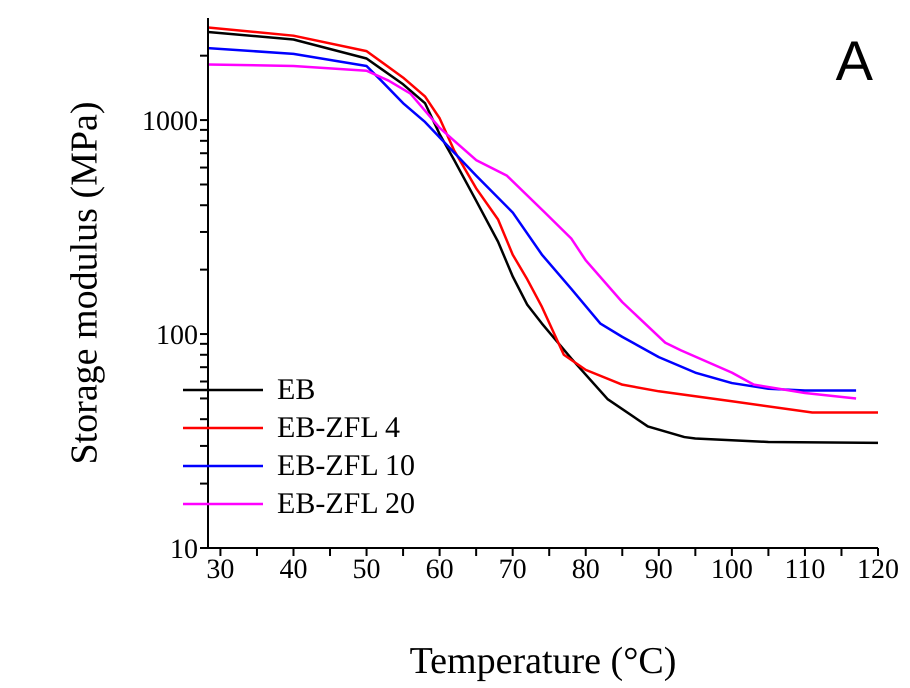 Image resolution: width=910 pixels, height=688 pixels. I want to click on x-tick-label: 60, so click(440, 569).